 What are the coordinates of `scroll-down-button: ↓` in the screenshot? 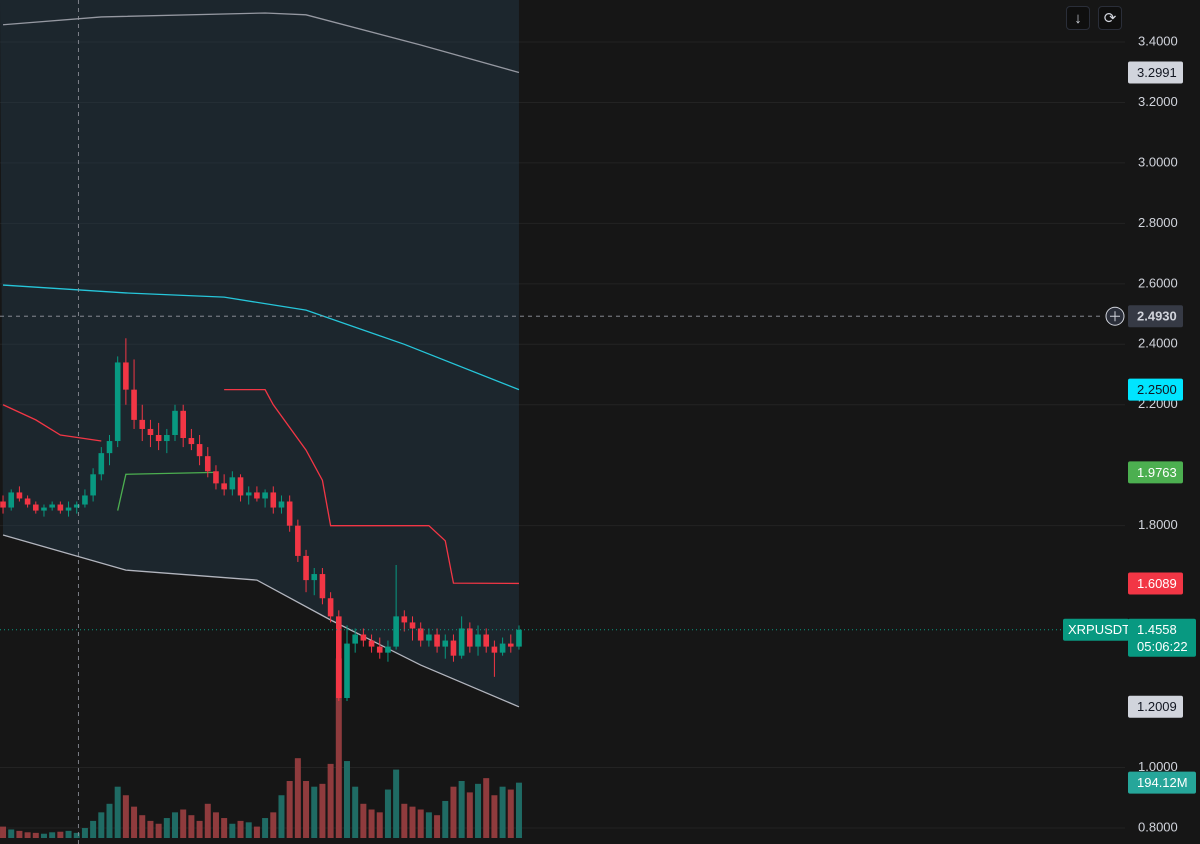 It's located at (1078, 18).